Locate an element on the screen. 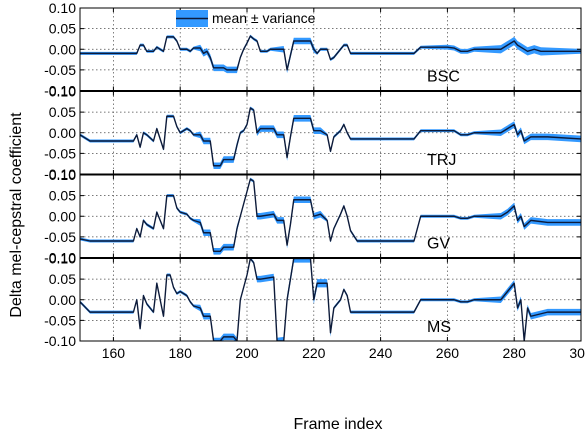  x-axis-label: Frame index is located at coordinates (338, 424).